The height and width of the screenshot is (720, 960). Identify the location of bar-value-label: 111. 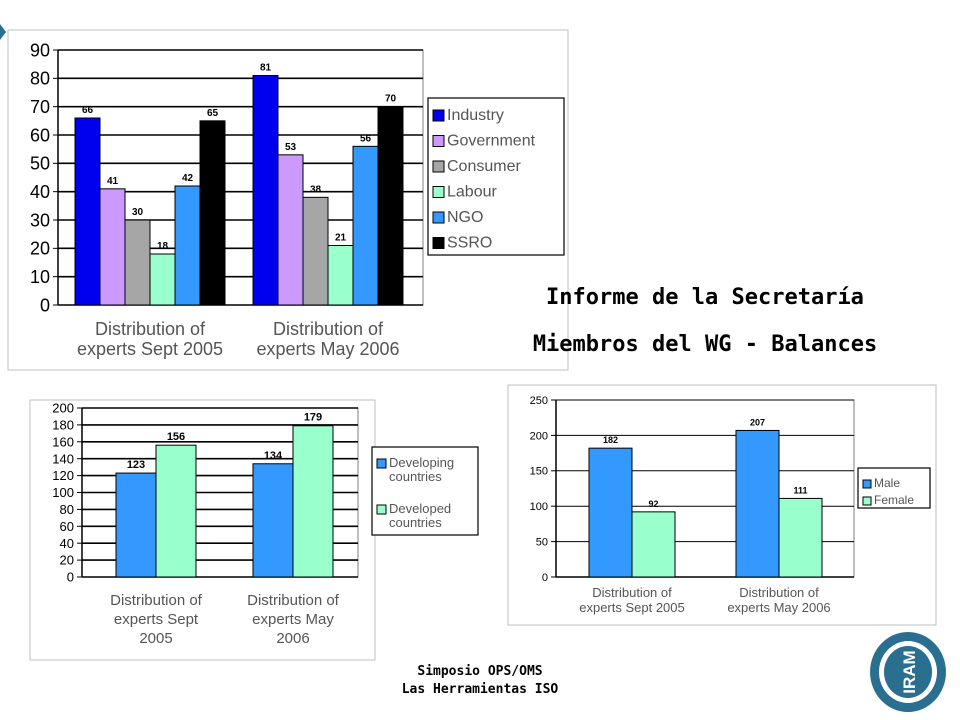
(800, 490).